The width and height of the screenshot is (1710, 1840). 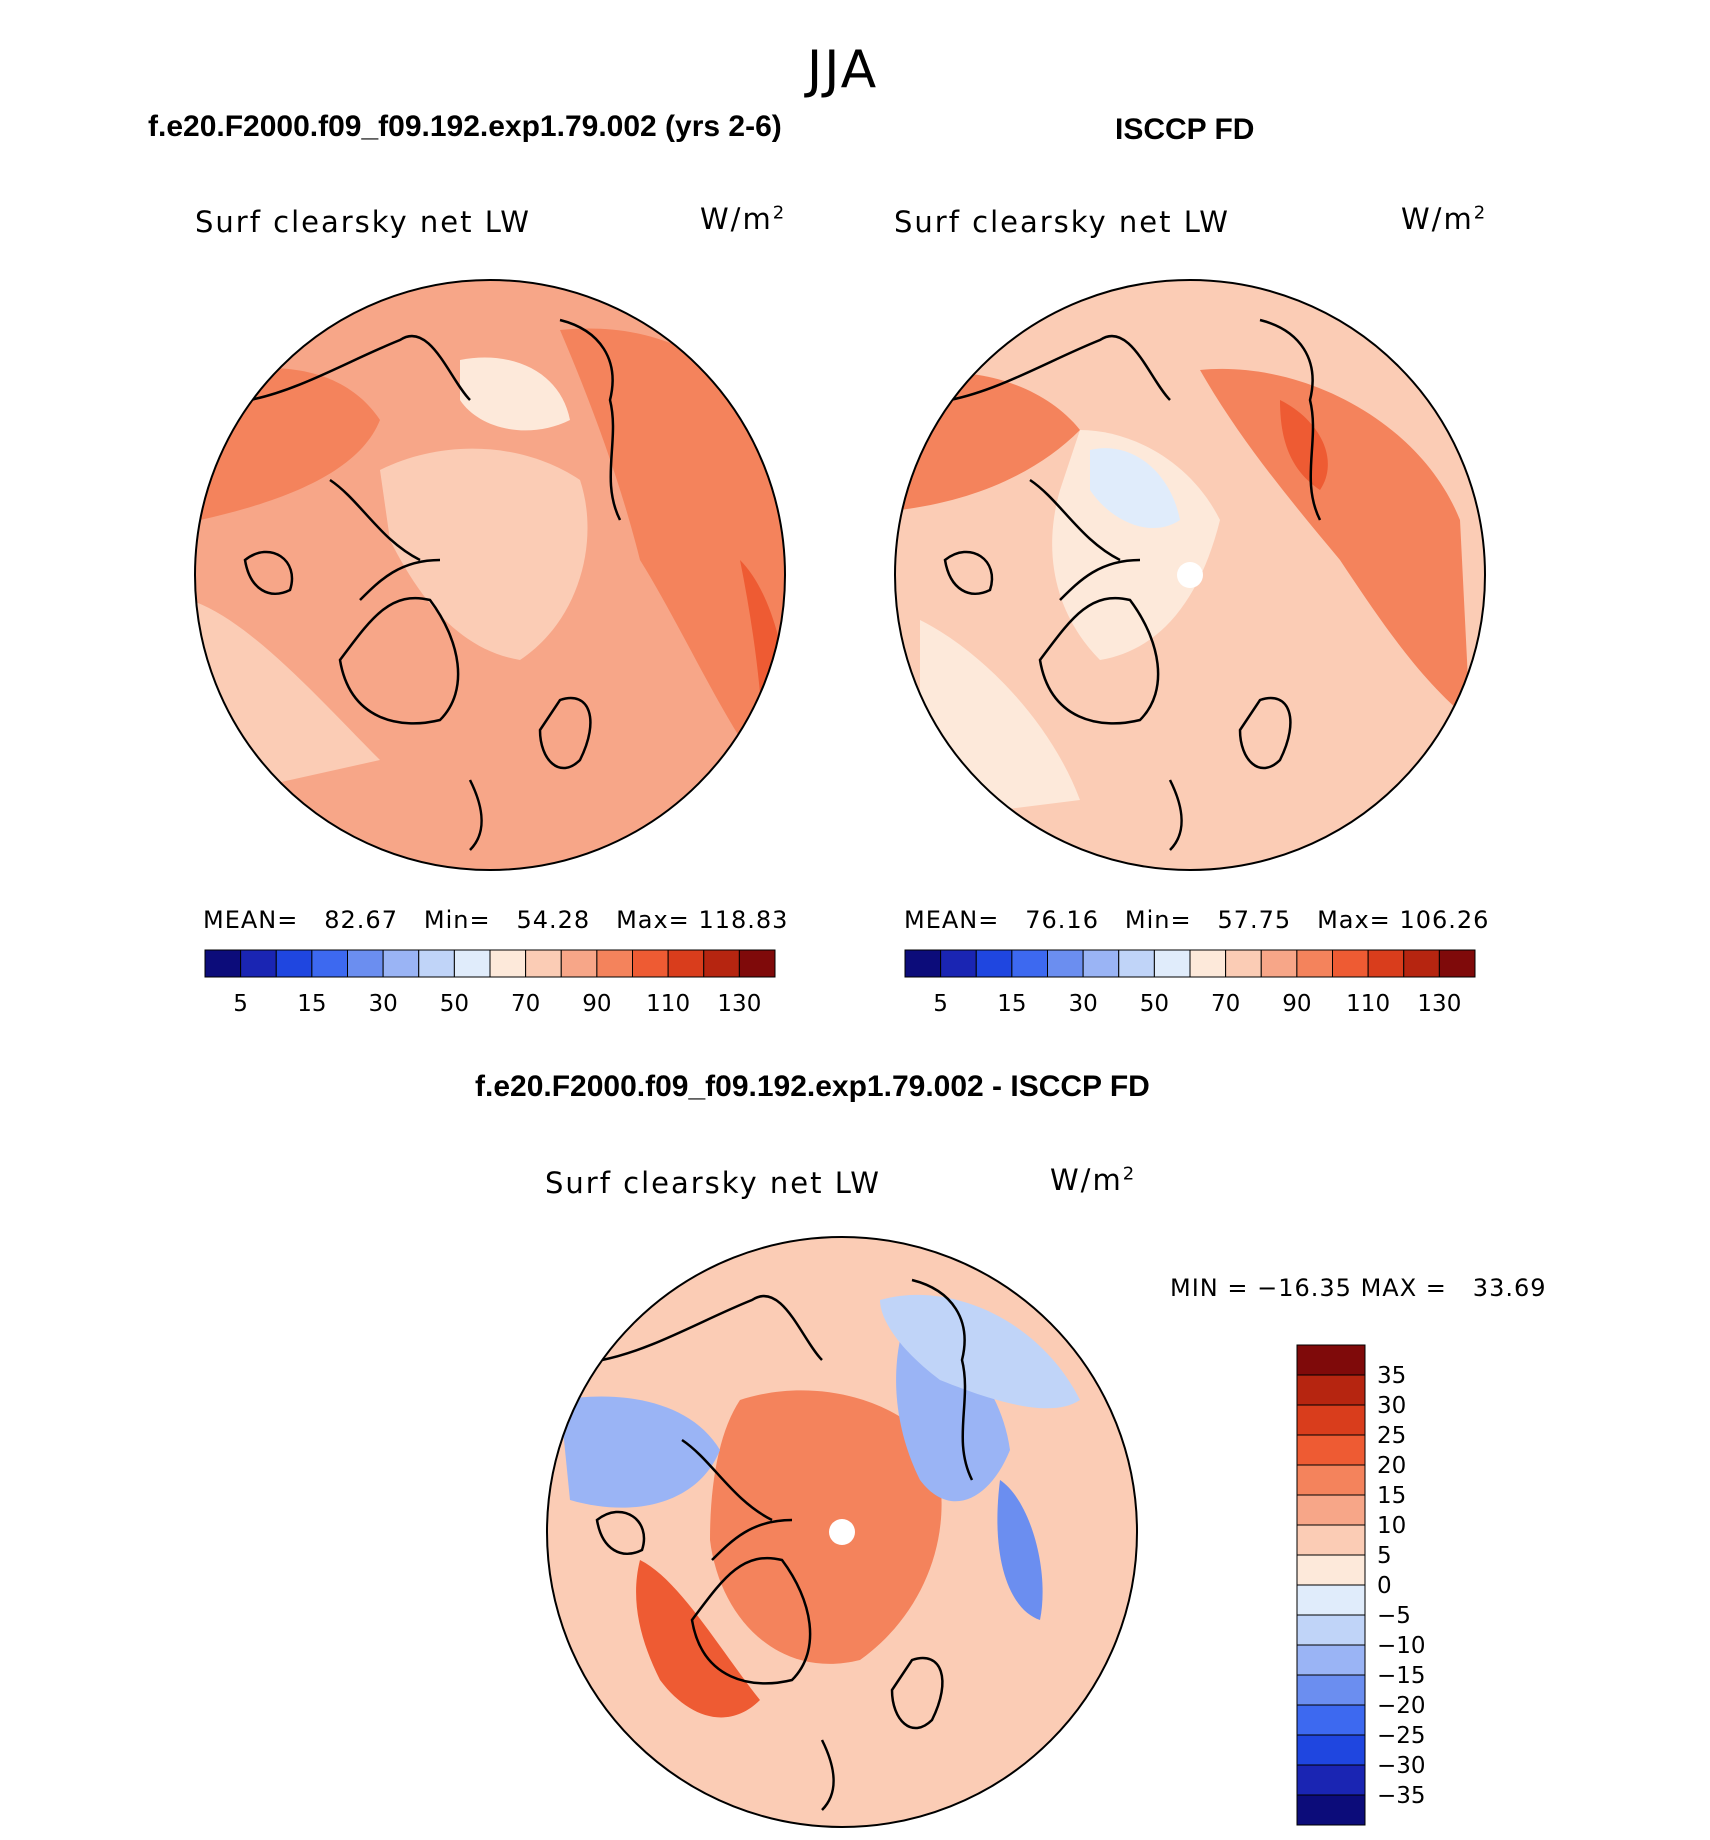 I want to click on model-colorbar-tick-label: 90, so click(x=596, y=1004).